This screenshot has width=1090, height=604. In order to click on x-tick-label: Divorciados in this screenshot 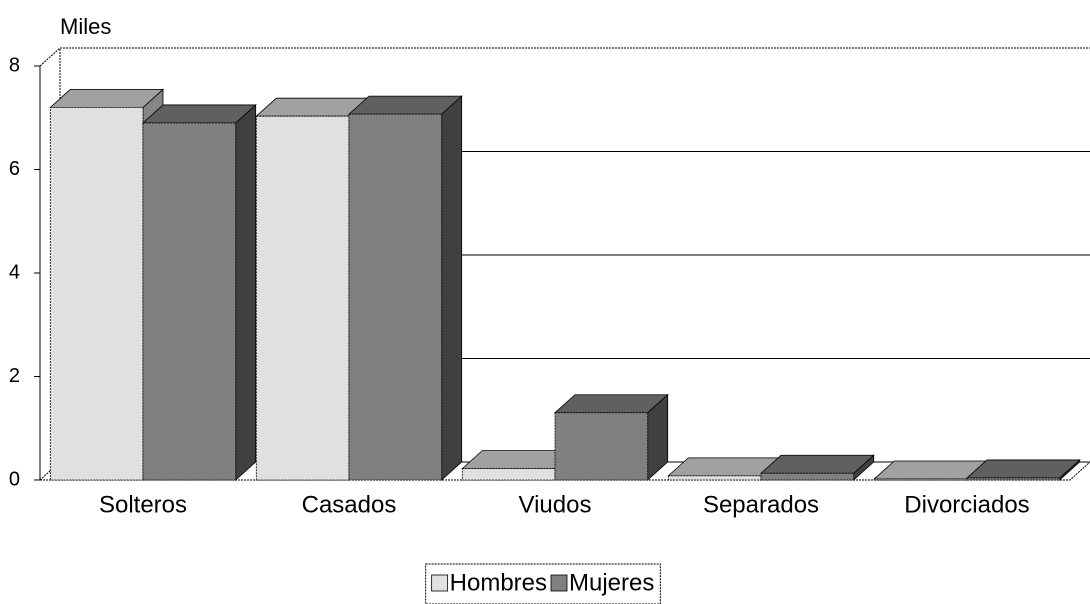, I will do `click(966, 504)`.